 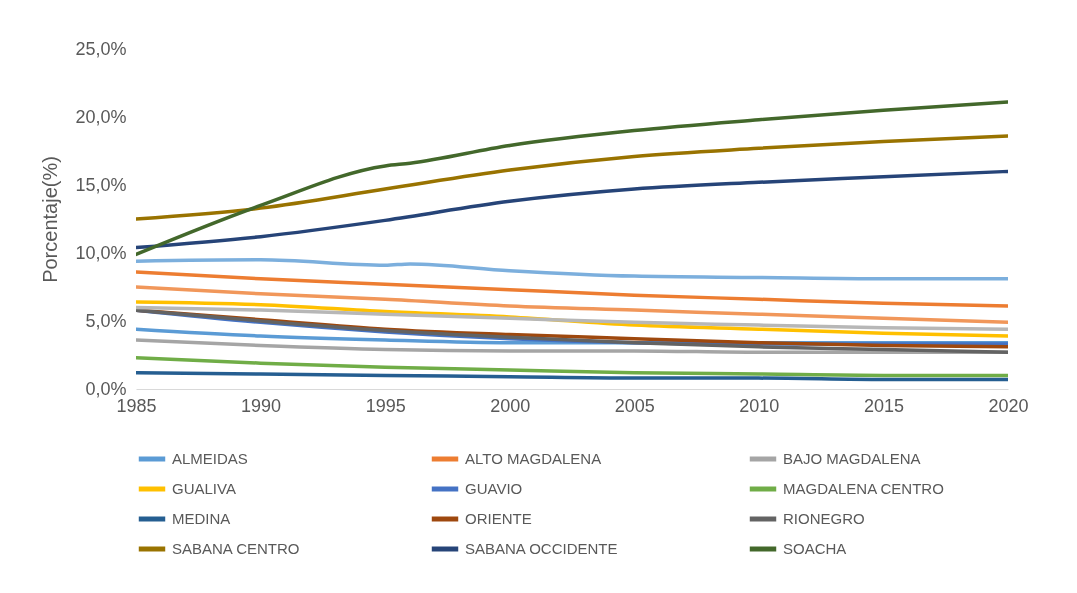 I want to click on x-tick-label: 2020, so click(x=1008, y=405).